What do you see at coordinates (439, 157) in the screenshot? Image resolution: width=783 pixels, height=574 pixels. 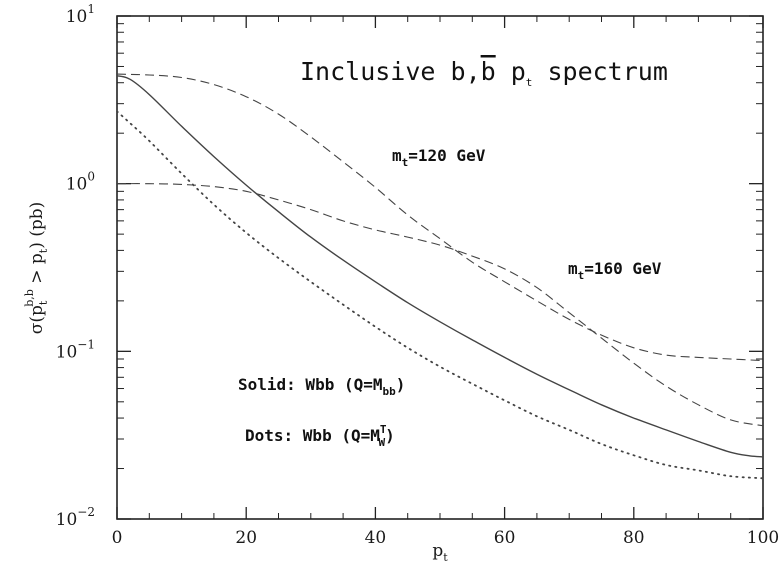 I see `label-mt-120: mt=120 GeV` at bounding box center [439, 157].